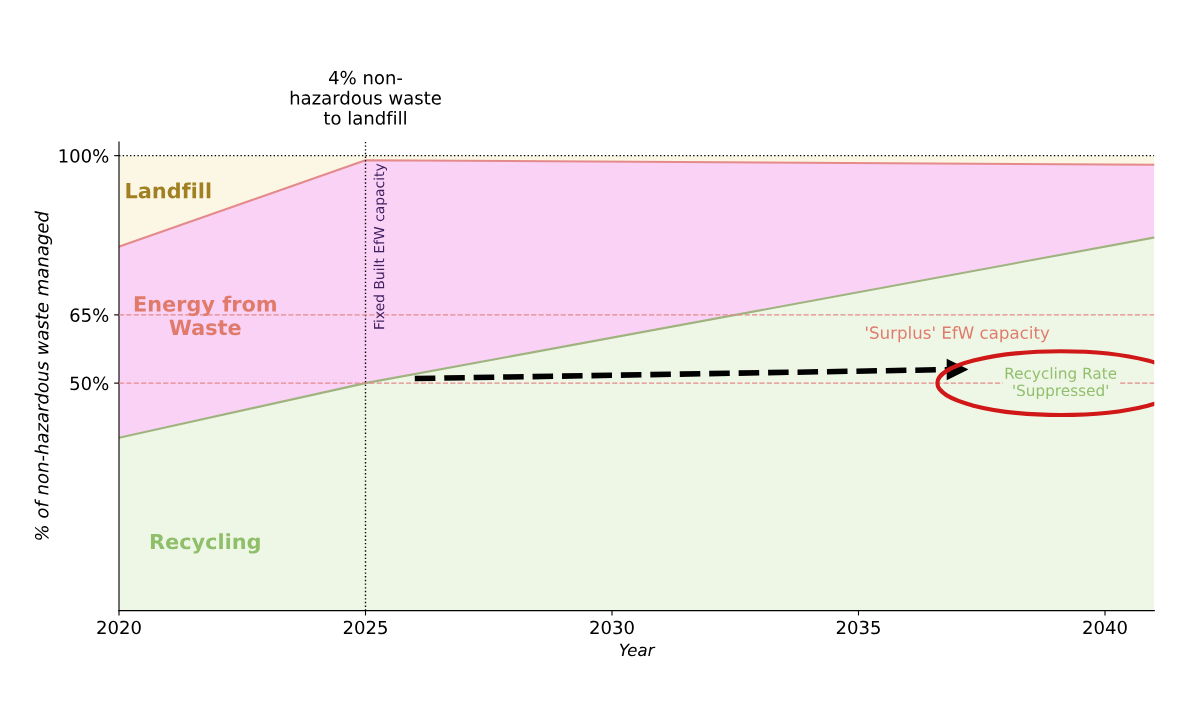 This screenshot has width=1190, height=710. Describe the element at coordinates (380, 246) in the screenshot. I see `annotation: Fixed Built EfW capacity` at that location.